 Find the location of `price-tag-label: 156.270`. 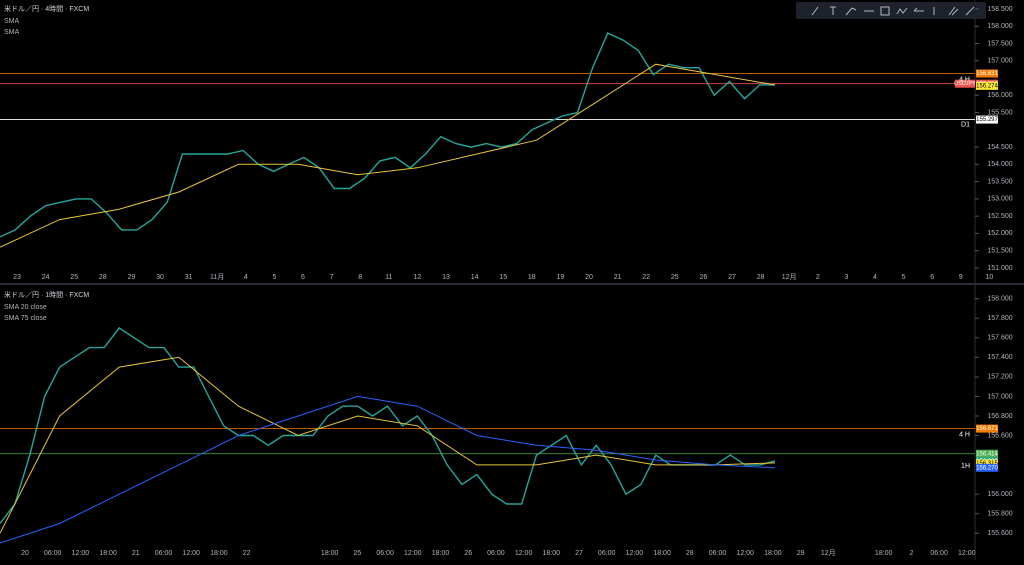

price-tag-label: 156.270 is located at coordinates (987, 468).